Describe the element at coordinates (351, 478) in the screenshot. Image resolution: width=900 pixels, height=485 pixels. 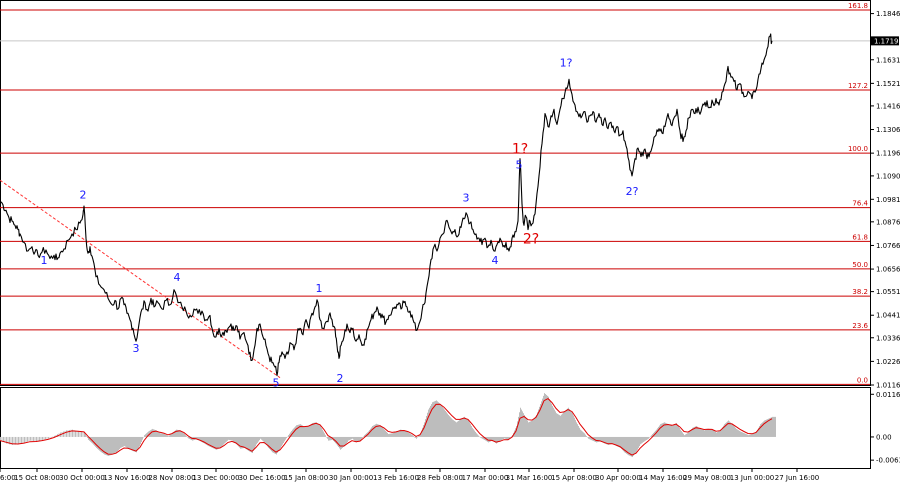
I see `time-tick-label: 30 Jan 00:00` at that location.